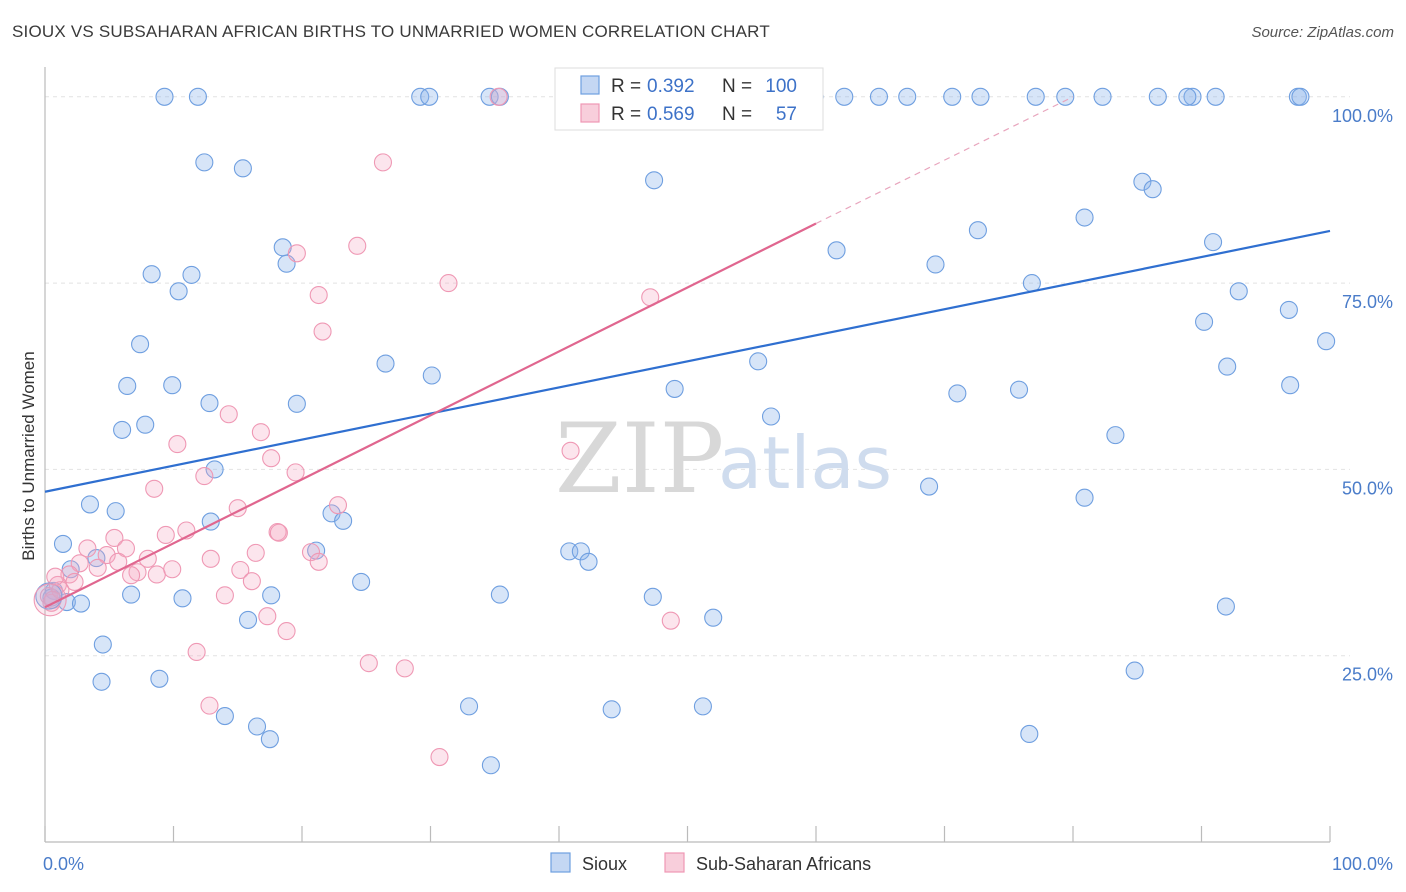  What do you see at coordinates (689, 99) in the screenshot?
I see `legend-box: R = 0.392 N = 100 R = 0.569 N = 57` at bounding box center [689, 99].